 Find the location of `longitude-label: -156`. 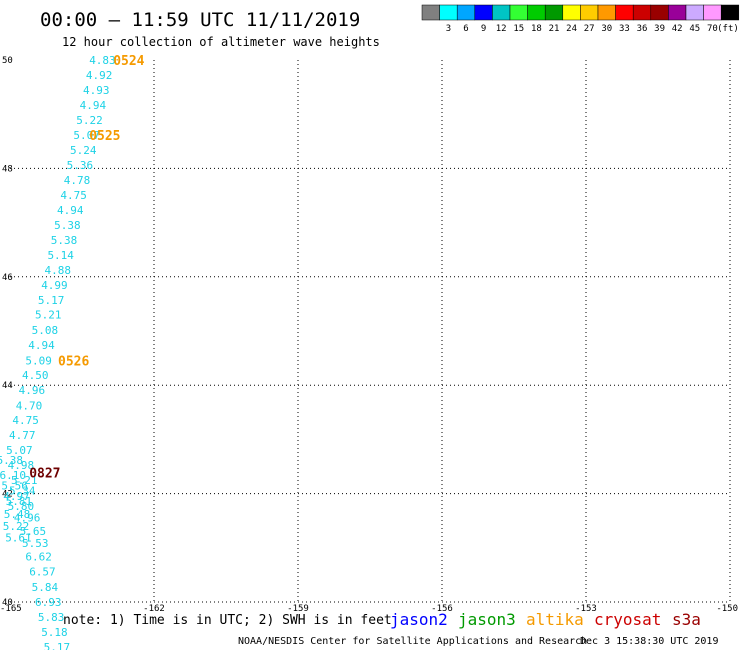

longitude-label: -156 is located at coordinates (442, 609).